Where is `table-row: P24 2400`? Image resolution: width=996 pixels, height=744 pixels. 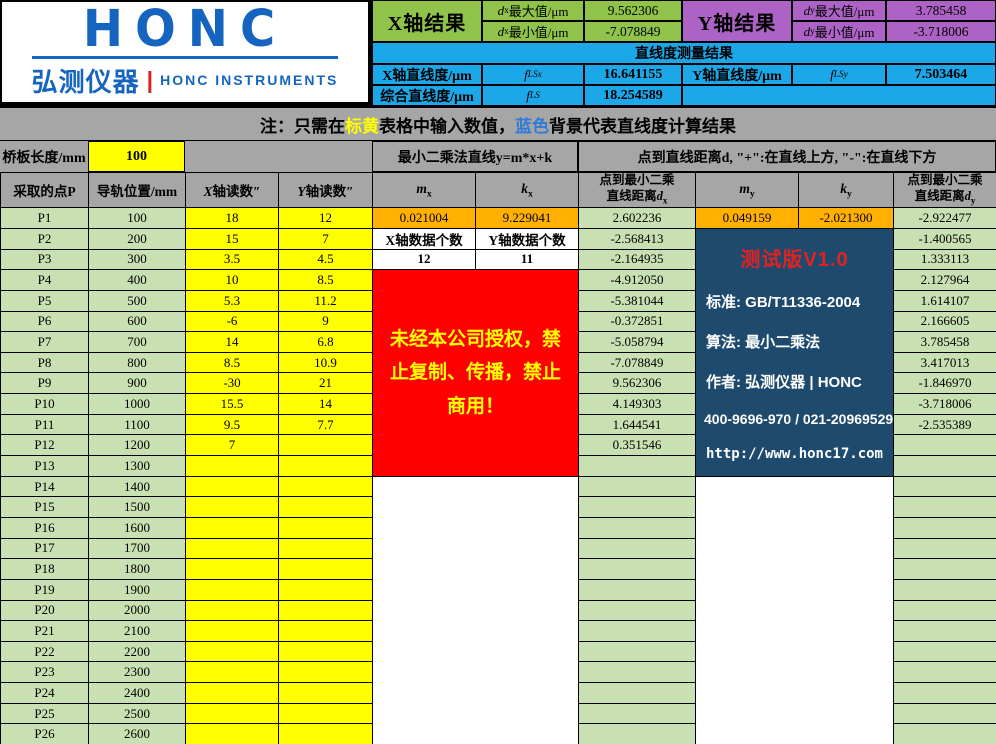 table-row: P24 2400 is located at coordinates (498, 693).